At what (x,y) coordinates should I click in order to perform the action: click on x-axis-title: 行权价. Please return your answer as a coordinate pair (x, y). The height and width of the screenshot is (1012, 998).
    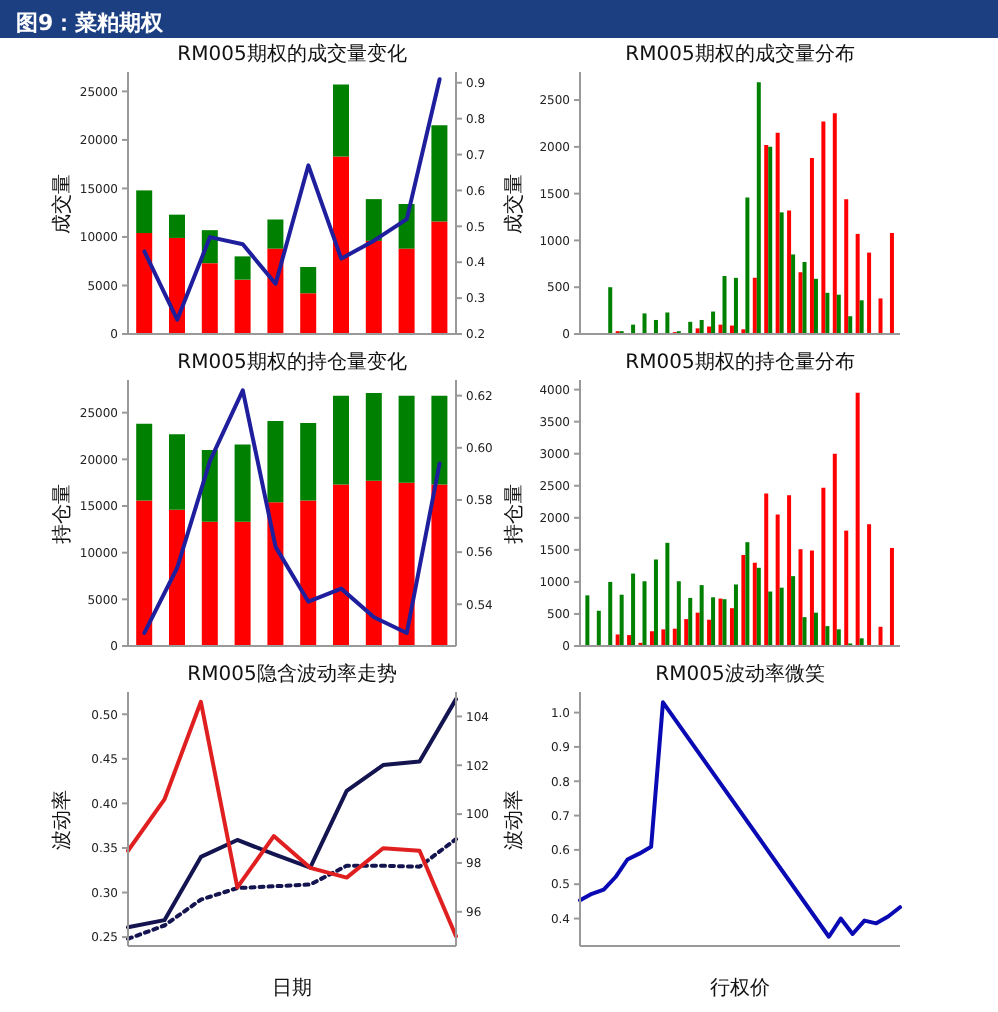
    Looking at the image, I should click on (740, 988).